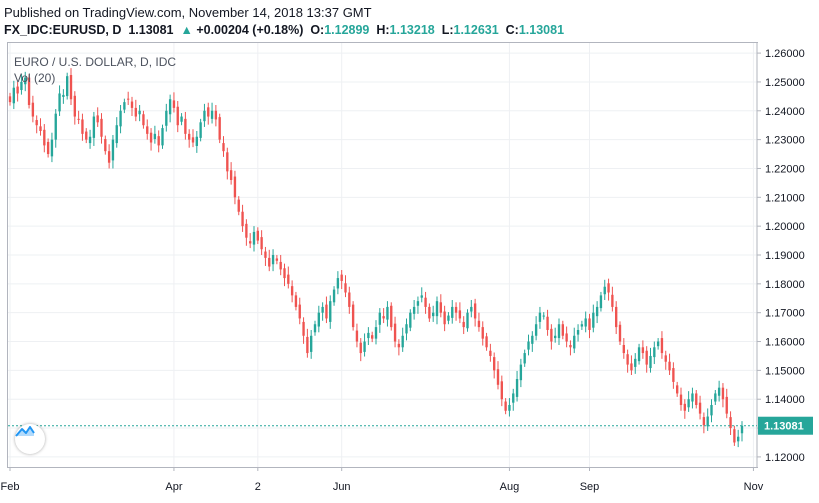 The image size is (819, 503). What do you see at coordinates (30, 439) in the screenshot?
I see `tradingview-logo-icon` at bounding box center [30, 439].